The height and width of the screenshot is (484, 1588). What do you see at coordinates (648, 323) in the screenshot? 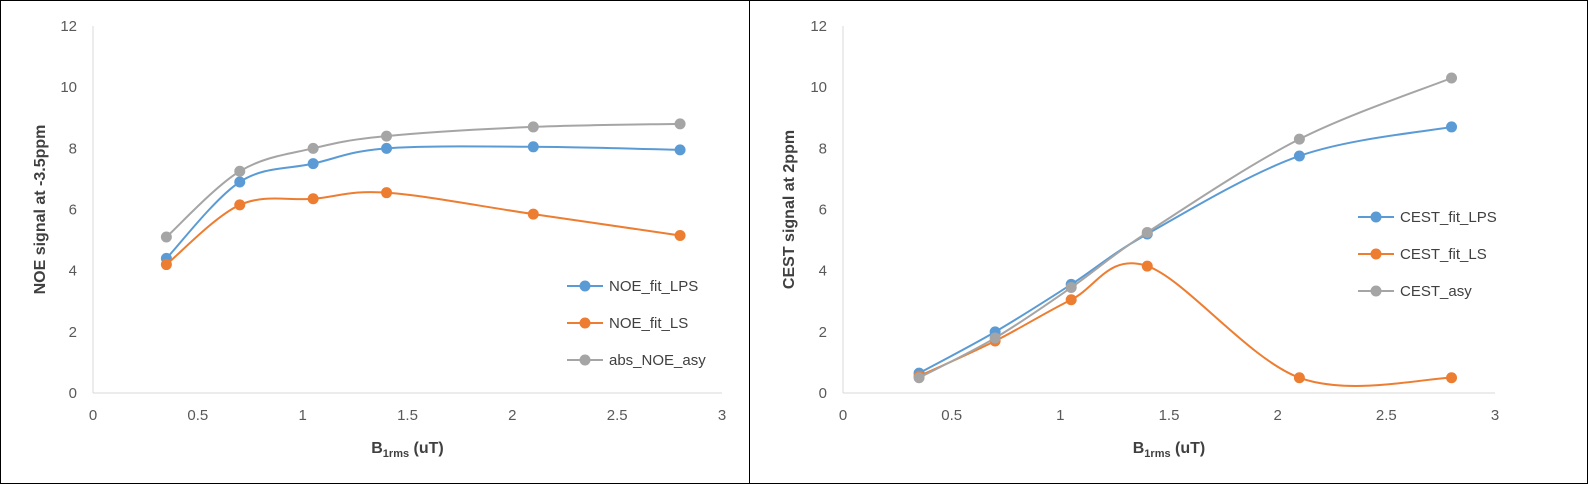
I see `legend-label-NOE_fit_LS: NOE_fit_LS` at bounding box center [648, 323].